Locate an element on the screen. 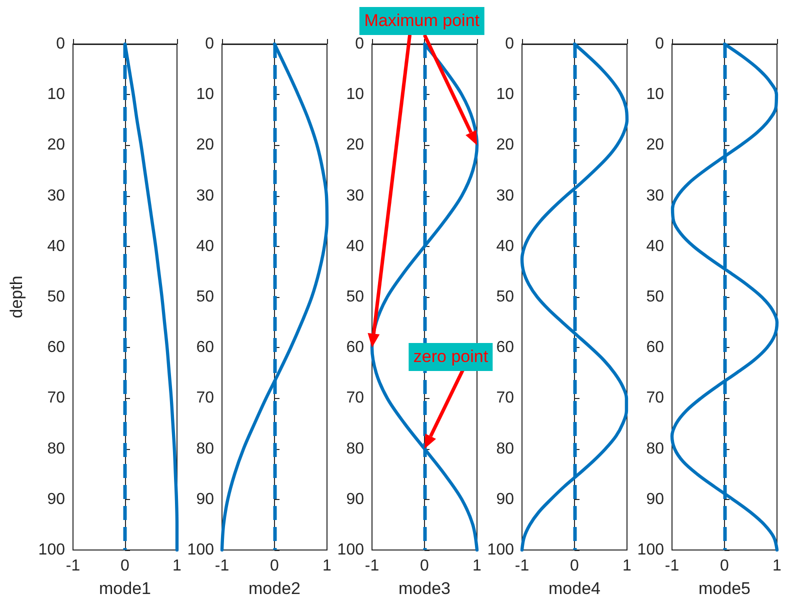 This screenshot has height=613, width=810. x-axis-title: mode5 is located at coordinates (724, 588).